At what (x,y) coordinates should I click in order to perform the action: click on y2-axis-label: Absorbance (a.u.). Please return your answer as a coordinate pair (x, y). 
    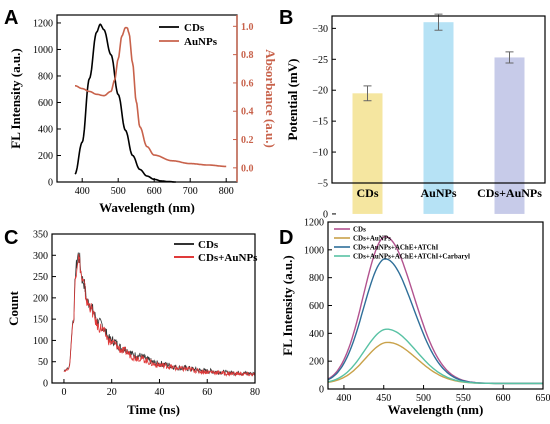
    Looking at the image, I should click on (270, 98).